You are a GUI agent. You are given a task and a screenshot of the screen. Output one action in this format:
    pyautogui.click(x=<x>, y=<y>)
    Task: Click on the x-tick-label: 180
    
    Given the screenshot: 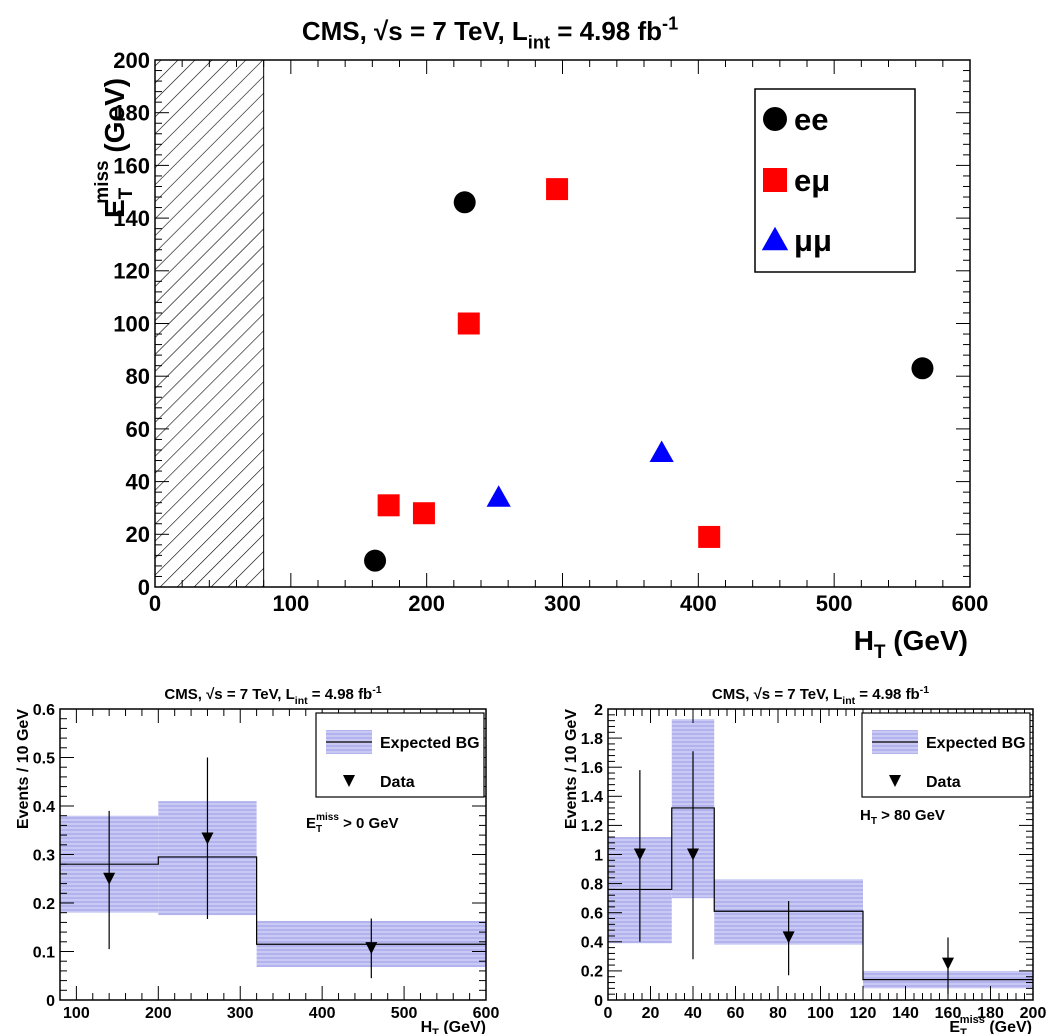 What is the action you would take?
    pyautogui.click(x=990, y=1013)
    